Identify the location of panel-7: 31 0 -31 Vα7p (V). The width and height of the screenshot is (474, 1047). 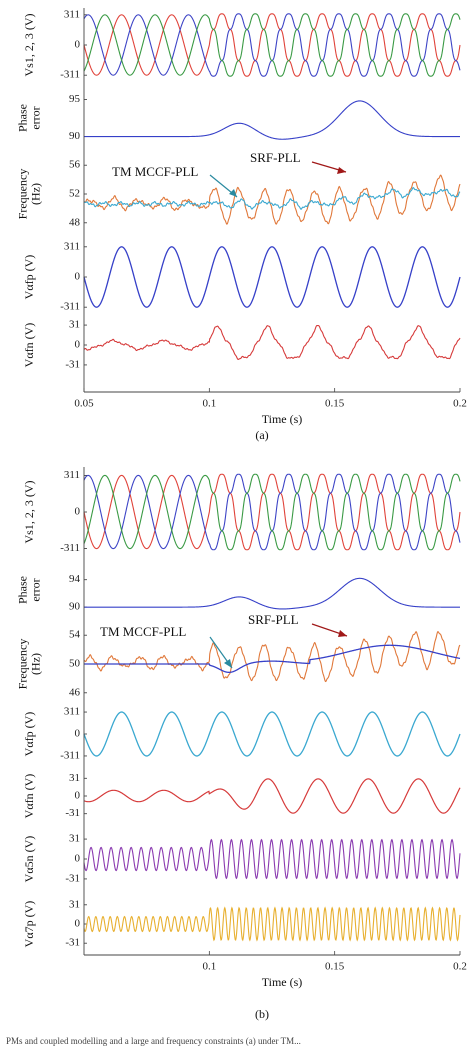
(241, 923).